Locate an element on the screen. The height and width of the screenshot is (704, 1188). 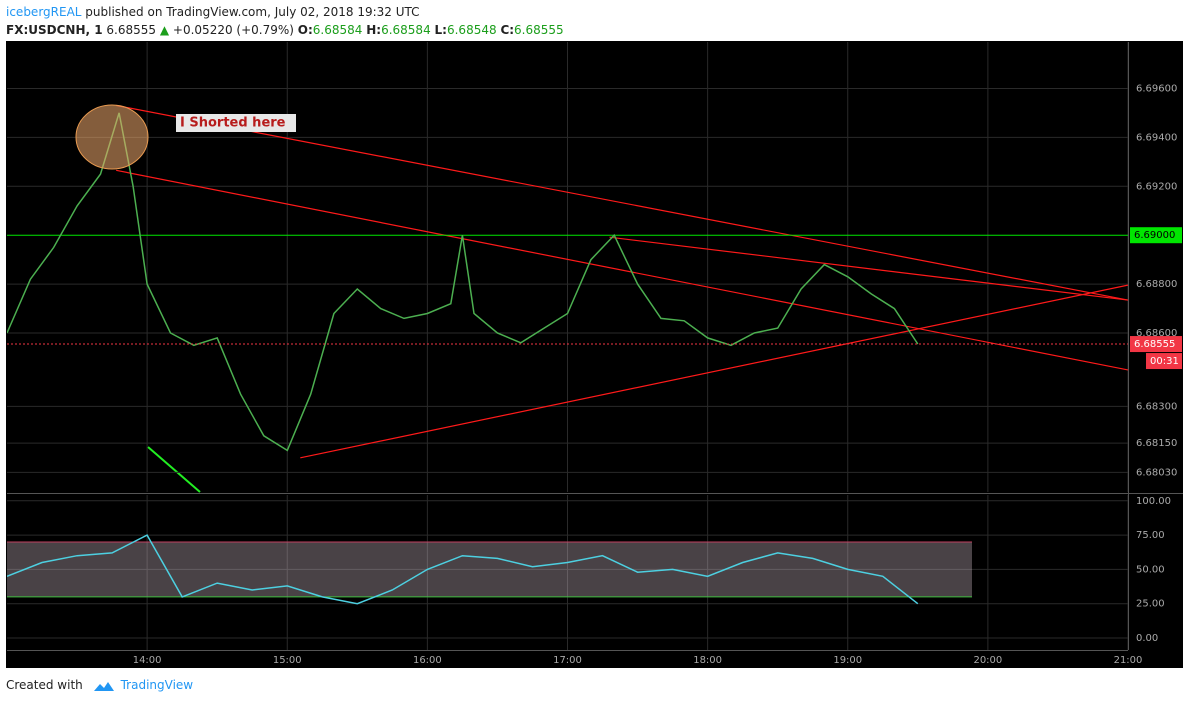
level-label: 6.69000 is located at coordinates (1154, 235).